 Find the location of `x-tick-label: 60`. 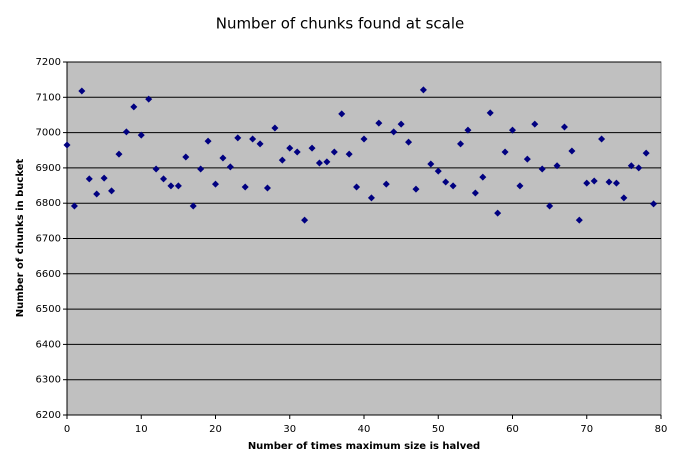

x-tick-label: 60 is located at coordinates (512, 429).